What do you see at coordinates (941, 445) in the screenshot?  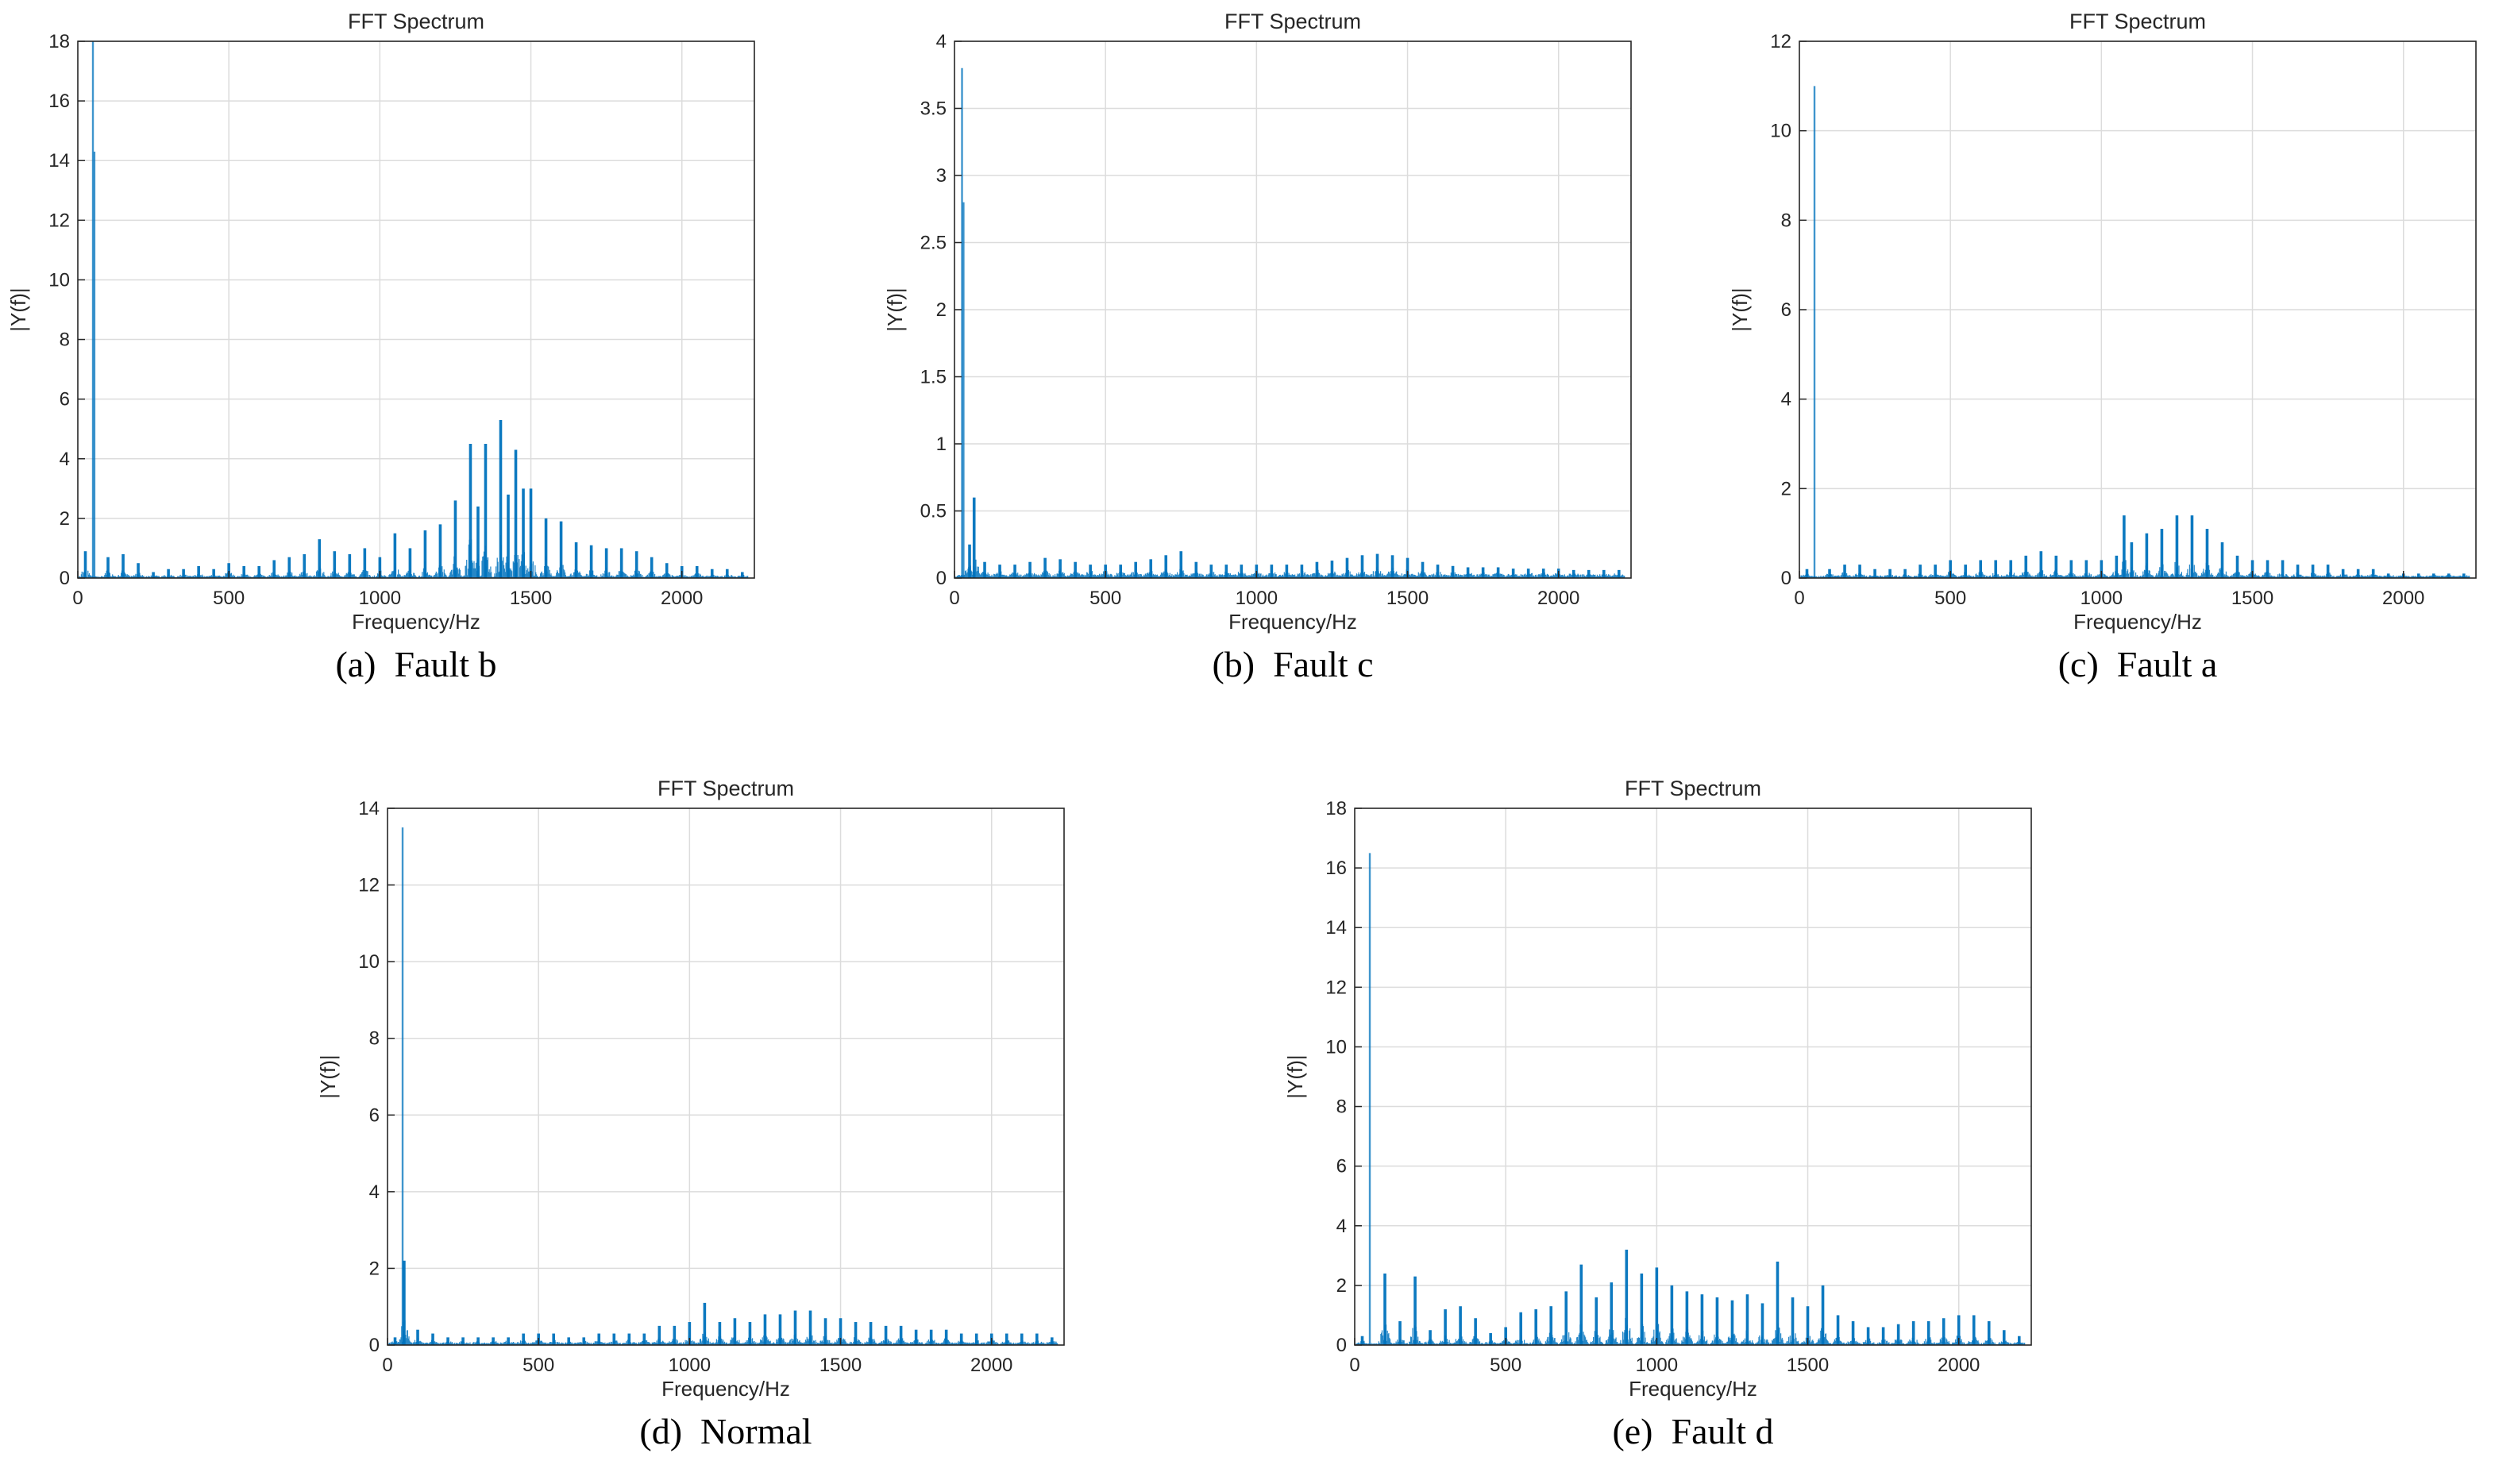 I see `y-tick-label: 1` at bounding box center [941, 445].